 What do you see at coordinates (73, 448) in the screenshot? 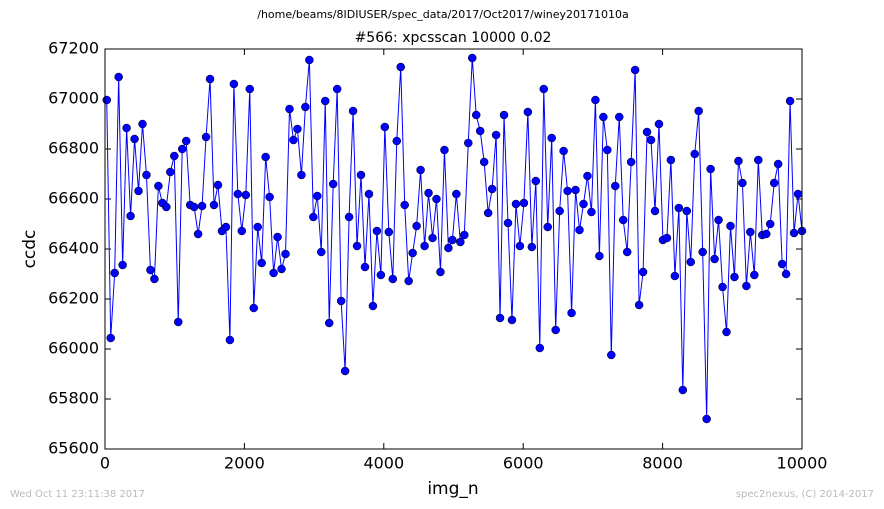
I see `y-tick-label: 65600` at bounding box center [73, 448].